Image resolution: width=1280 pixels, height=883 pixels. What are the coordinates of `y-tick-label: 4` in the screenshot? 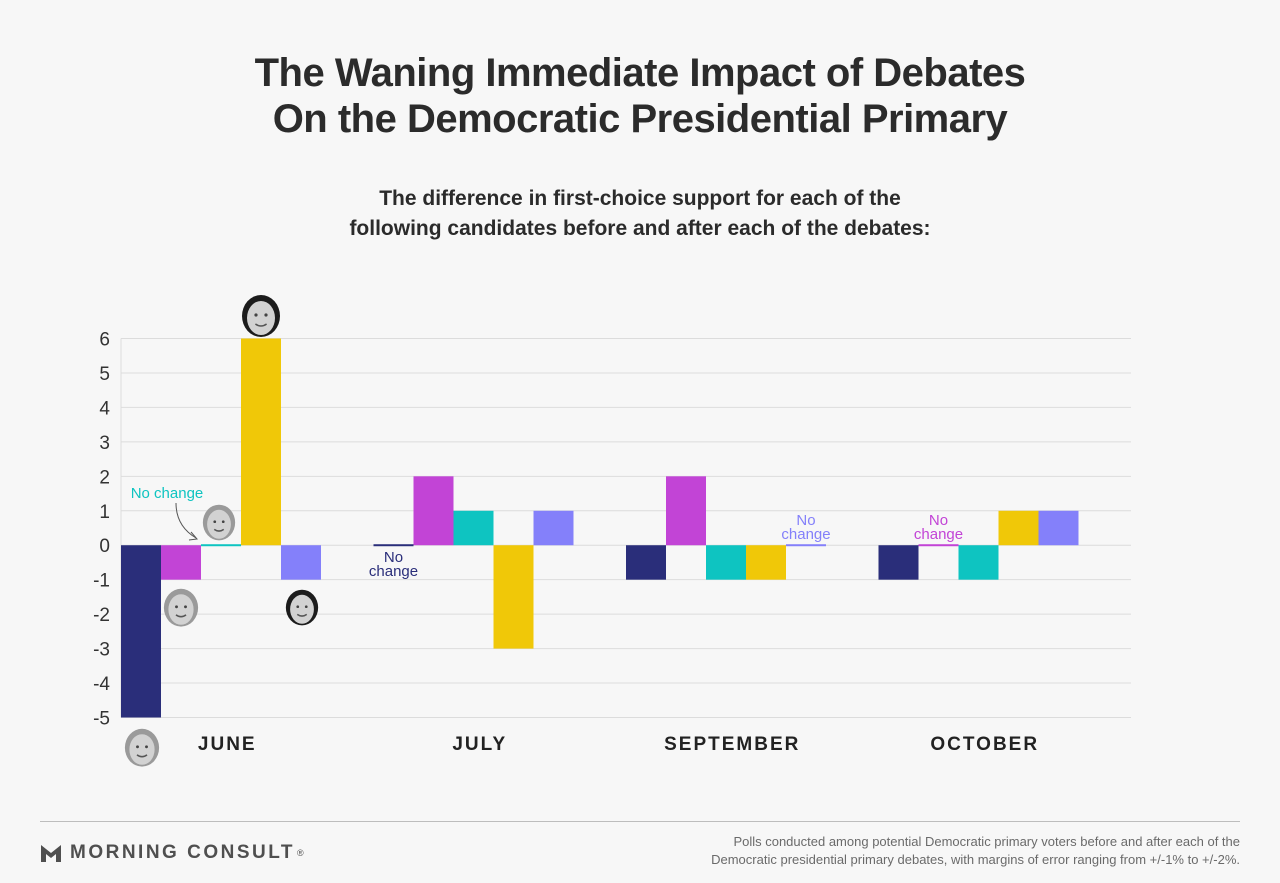 It's located at (104, 408).